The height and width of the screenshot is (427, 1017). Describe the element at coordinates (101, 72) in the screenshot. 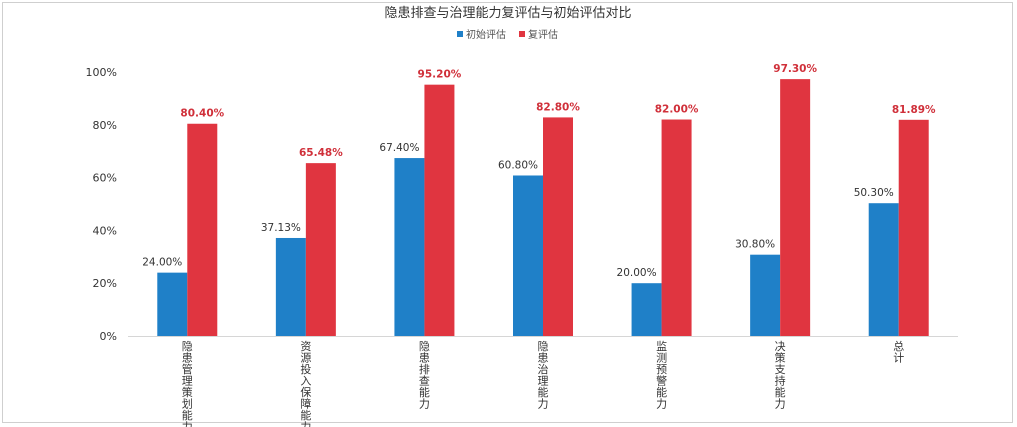

I see `y-tick-label: 100%` at that location.